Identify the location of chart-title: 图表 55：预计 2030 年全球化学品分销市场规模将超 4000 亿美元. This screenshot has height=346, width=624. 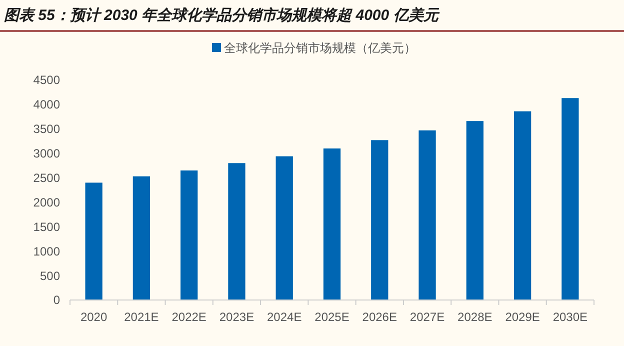
(222, 15).